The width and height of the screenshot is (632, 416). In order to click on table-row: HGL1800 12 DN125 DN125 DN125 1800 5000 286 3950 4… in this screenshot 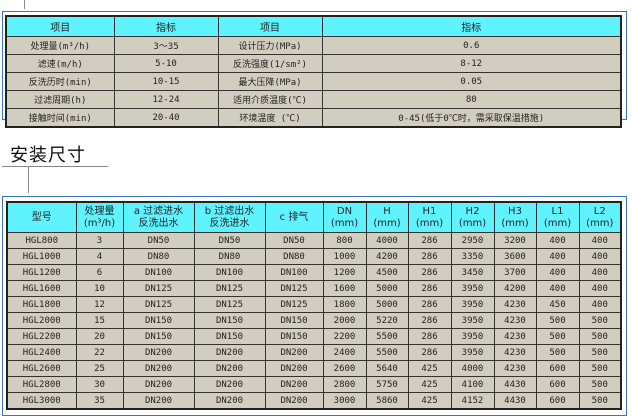, I will do `click(314, 304)`.